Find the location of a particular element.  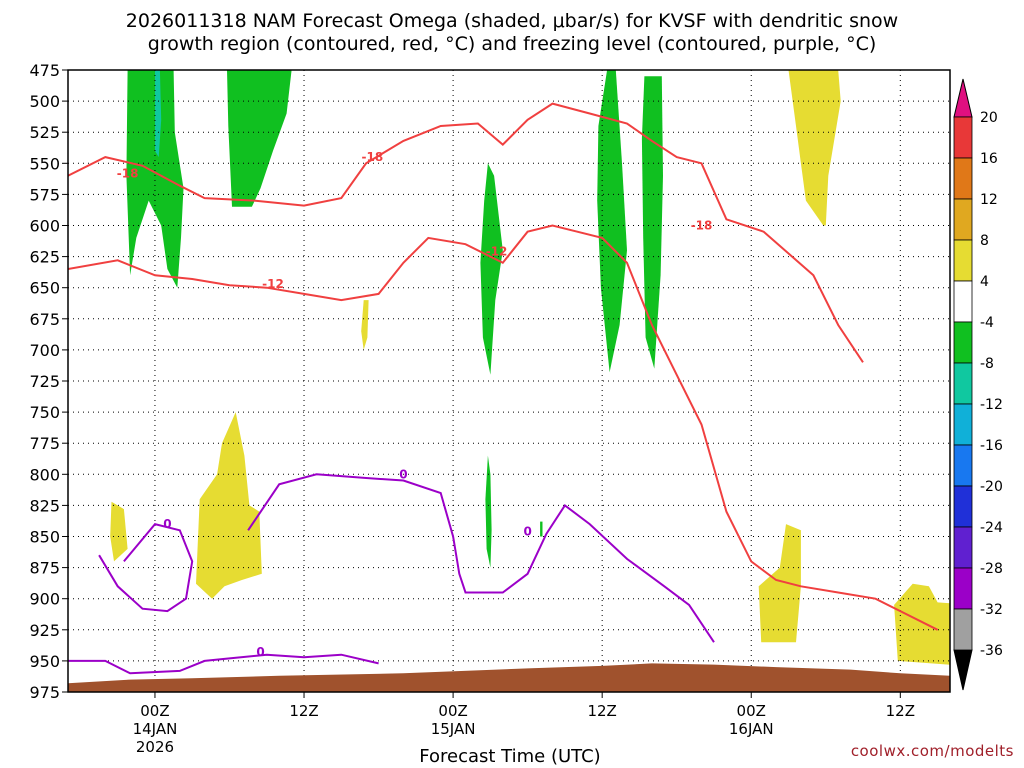

colorbar-label--24: -24 is located at coordinates (991, 528).